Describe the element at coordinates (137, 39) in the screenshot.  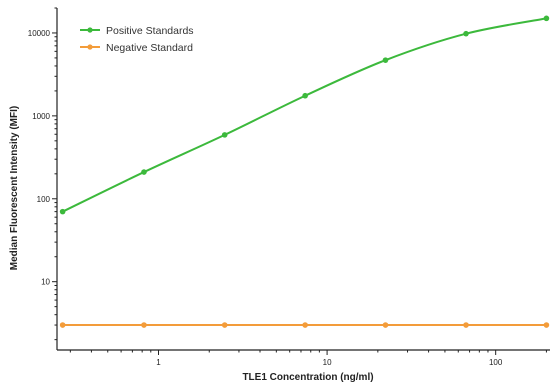
I see `legend: Positive Standards Negative Standard` at that location.